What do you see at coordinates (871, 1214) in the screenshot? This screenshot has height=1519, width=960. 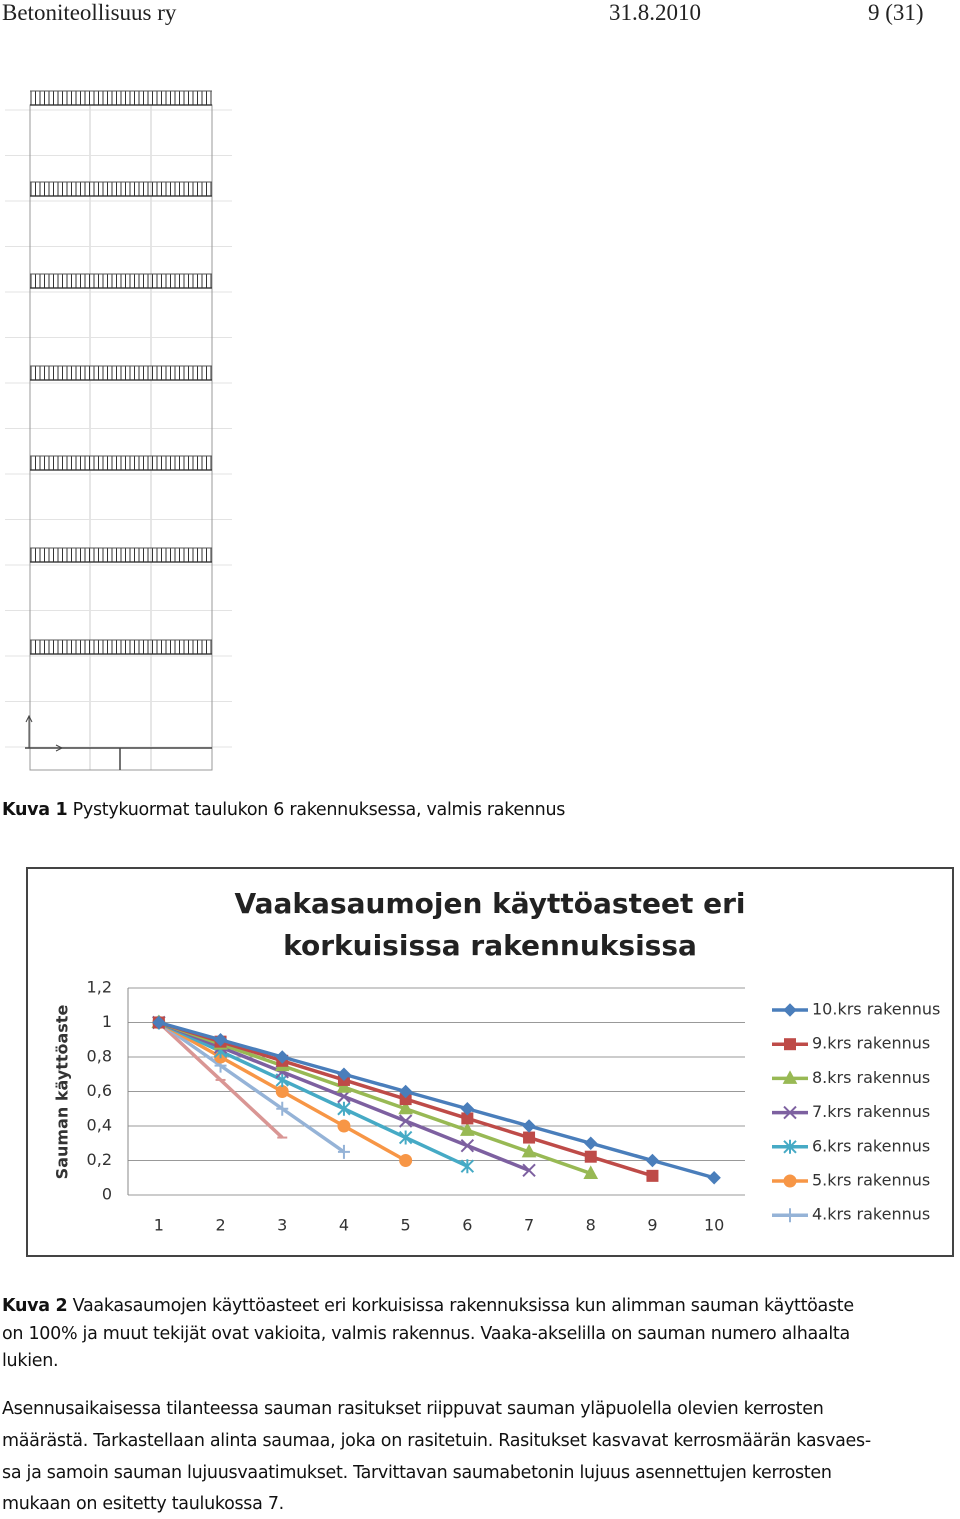 I see `legend-label: 4.krs rakennus` at bounding box center [871, 1214].